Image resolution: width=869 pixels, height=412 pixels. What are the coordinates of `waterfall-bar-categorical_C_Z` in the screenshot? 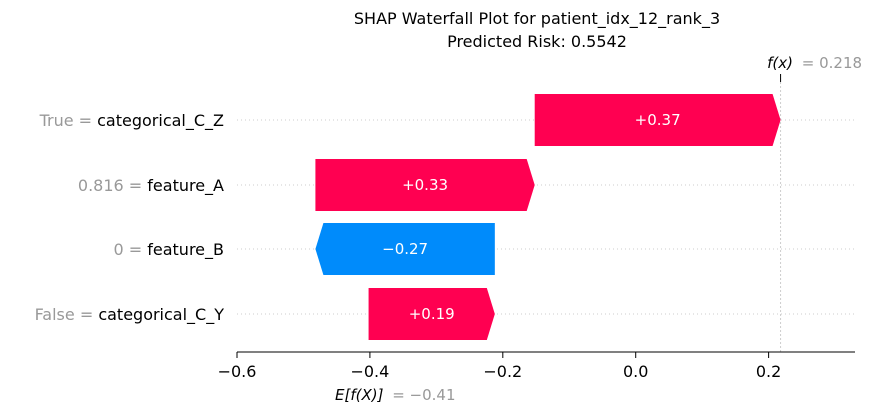 It's located at (657, 120).